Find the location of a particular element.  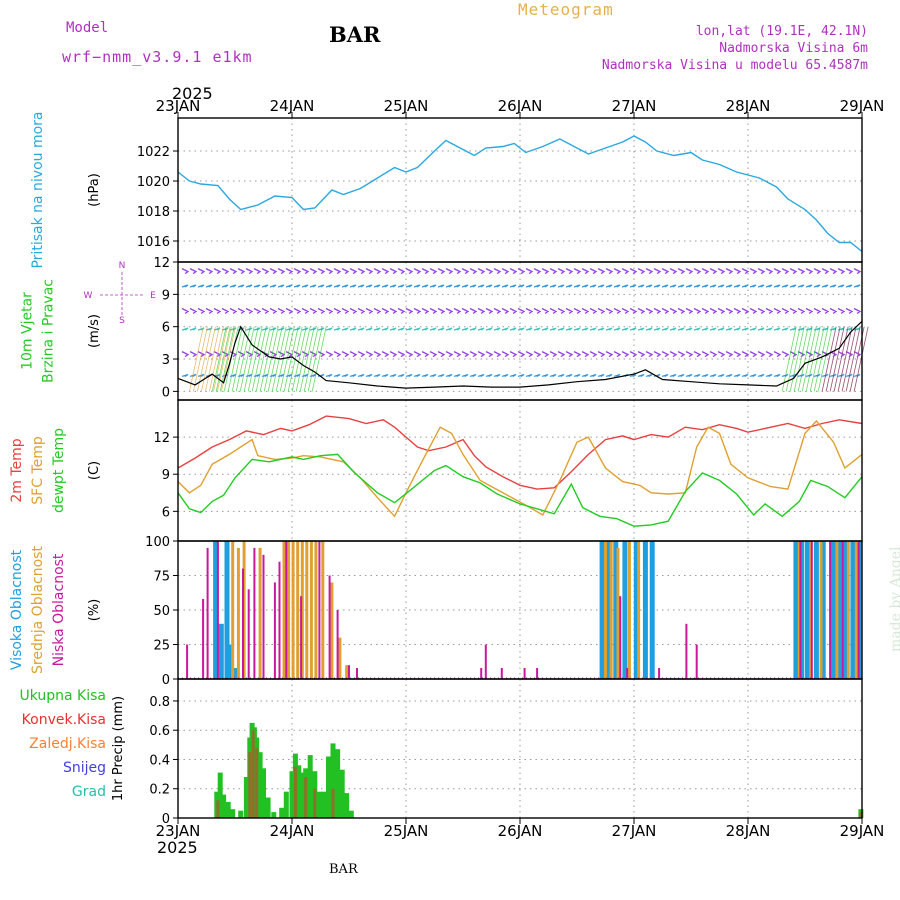

x-tick-label-top: 27JAN is located at coordinates (634, 106).